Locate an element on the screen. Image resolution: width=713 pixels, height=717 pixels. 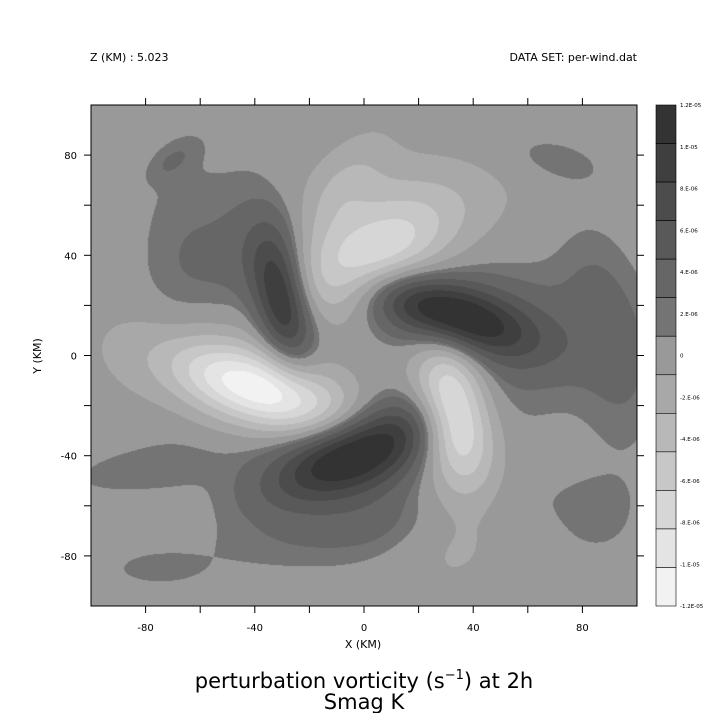
y-tick-label: -40 is located at coordinates (69, 457).